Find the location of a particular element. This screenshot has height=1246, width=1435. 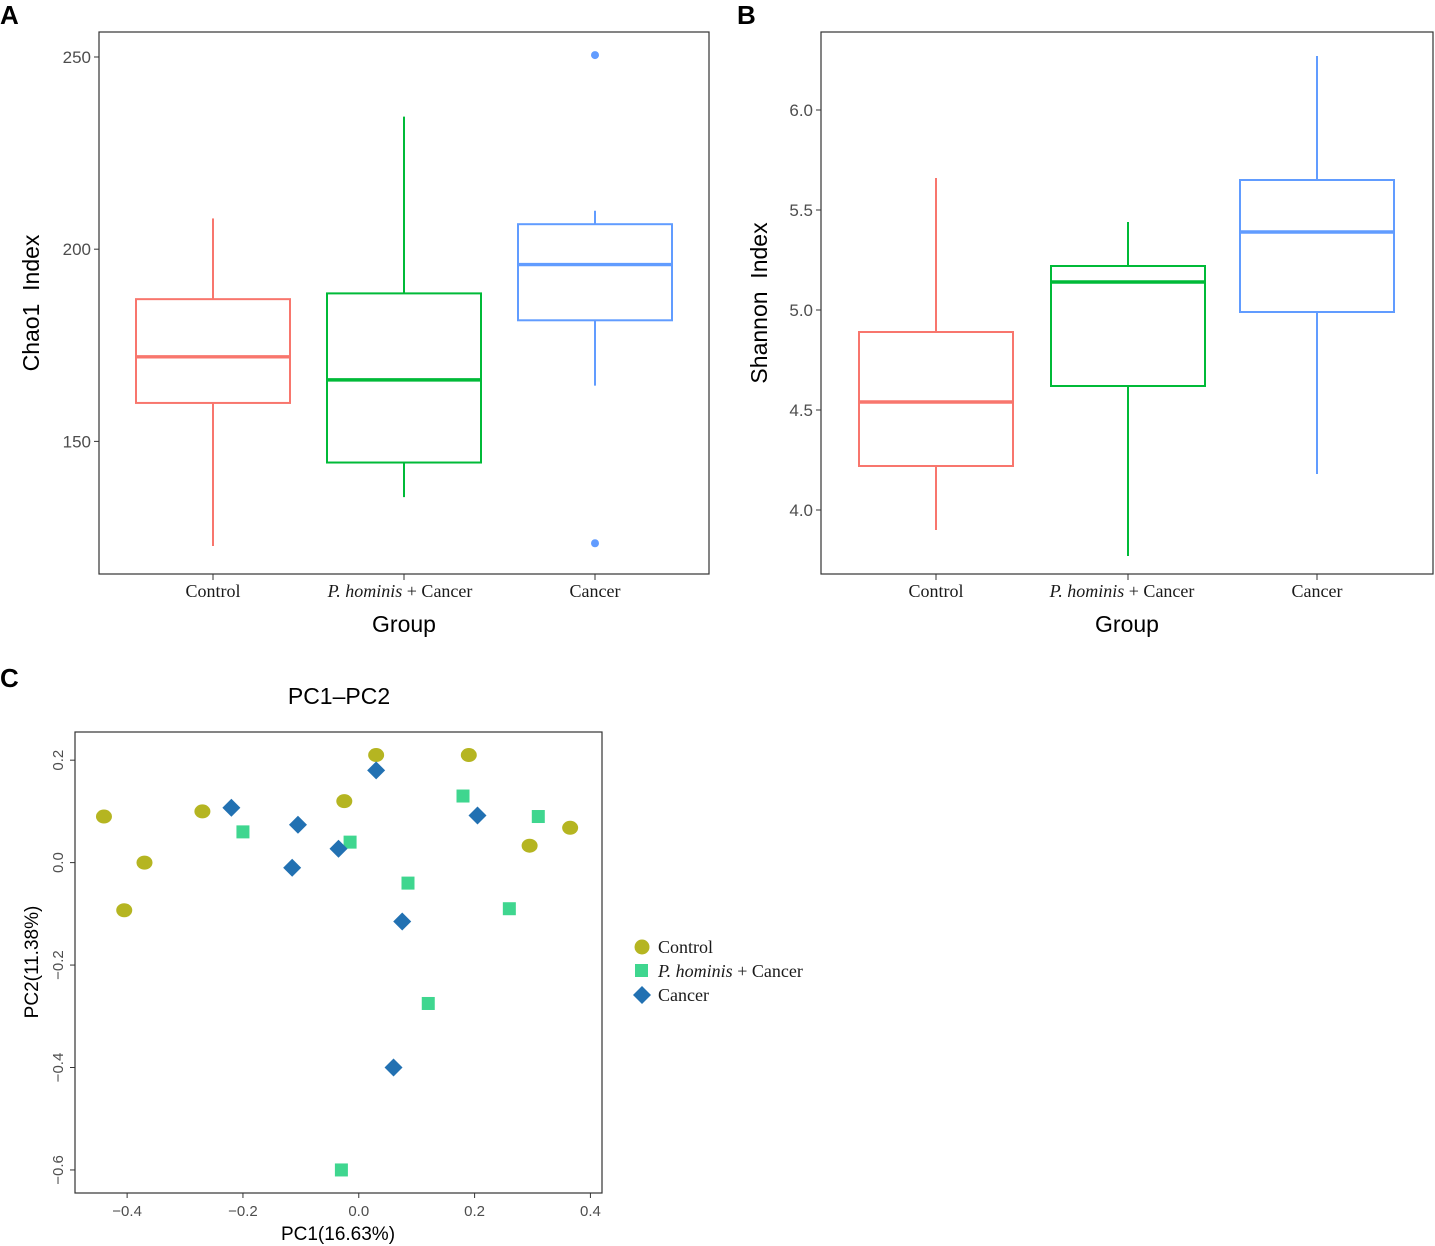

pca-y-tick-label: −0.2 is located at coordinates (58, 965).